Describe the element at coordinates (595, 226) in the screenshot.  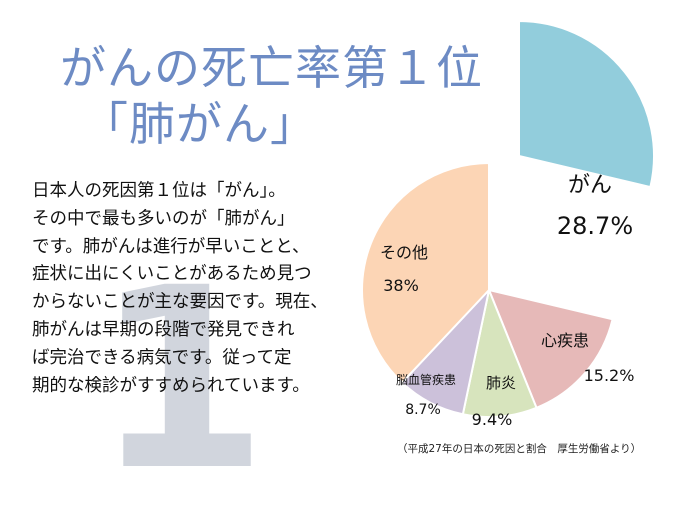
I see `slice-value-label: 28.7%` at that location.